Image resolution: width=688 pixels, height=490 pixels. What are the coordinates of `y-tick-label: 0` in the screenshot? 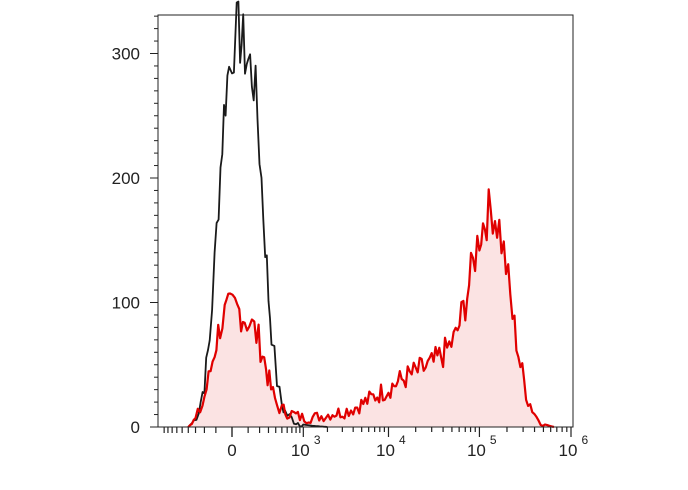 It's located at (135, 427).